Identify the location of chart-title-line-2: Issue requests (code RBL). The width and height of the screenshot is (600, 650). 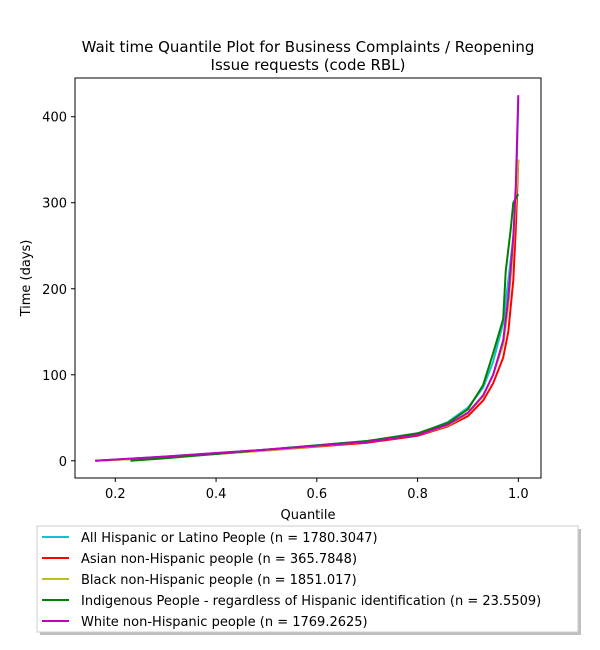
(308, 65).